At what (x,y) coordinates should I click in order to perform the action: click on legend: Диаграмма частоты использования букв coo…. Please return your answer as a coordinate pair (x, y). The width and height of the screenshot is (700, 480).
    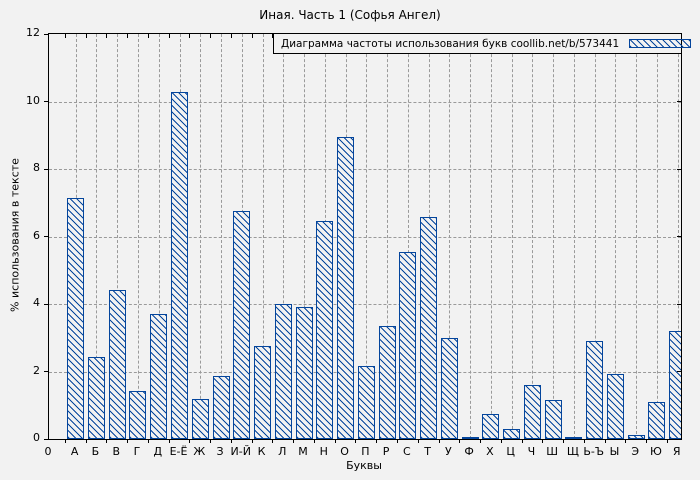
    Looking at the image, I should click on (482, 43).